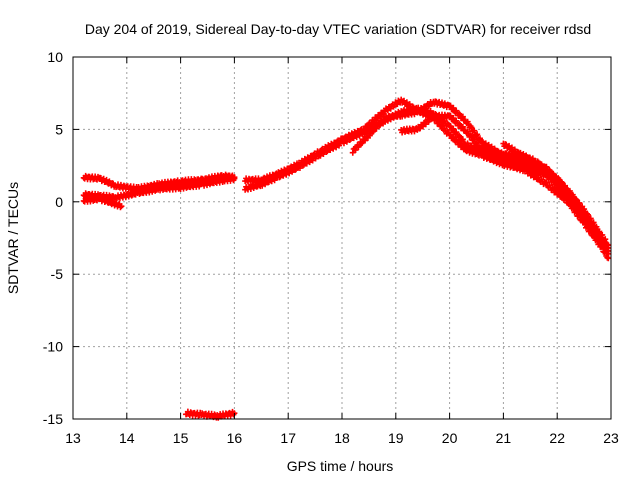  I want to click on x-tick-label: 13, so click(73, 438).